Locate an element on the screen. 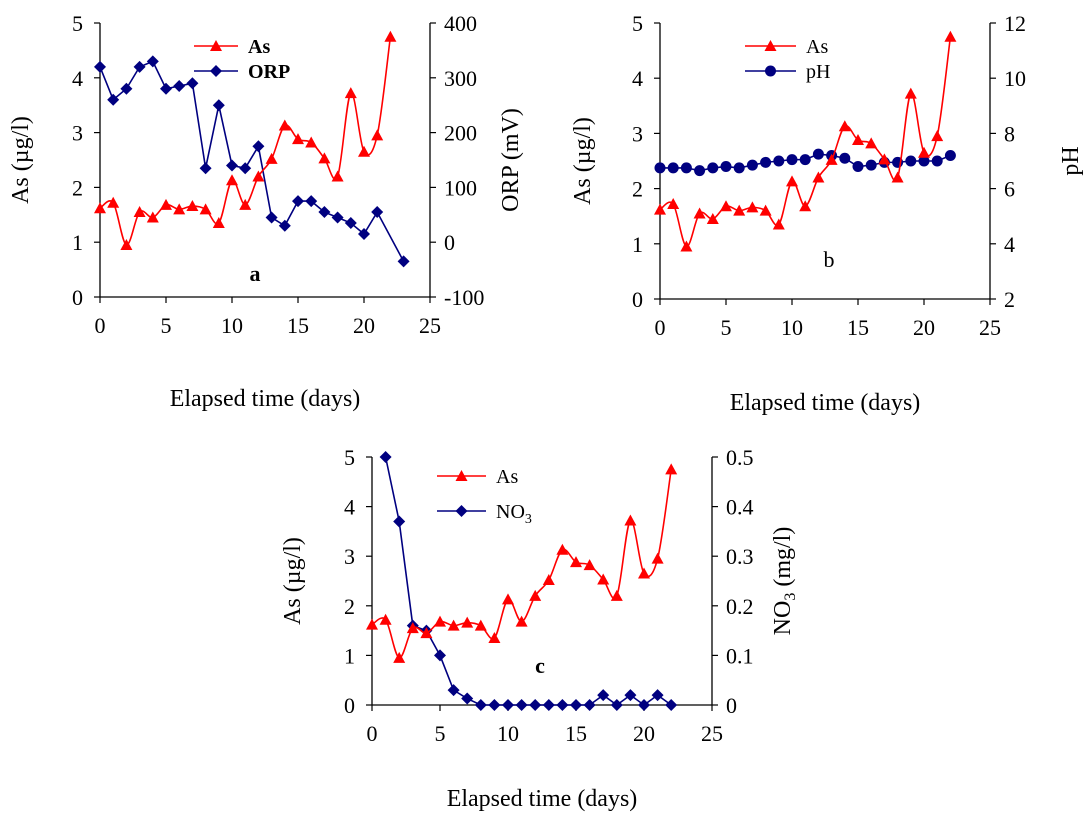 This screenshot has width=1090, height=813. y-right-tick-label: 12 is located at coordinates (1015, 23).